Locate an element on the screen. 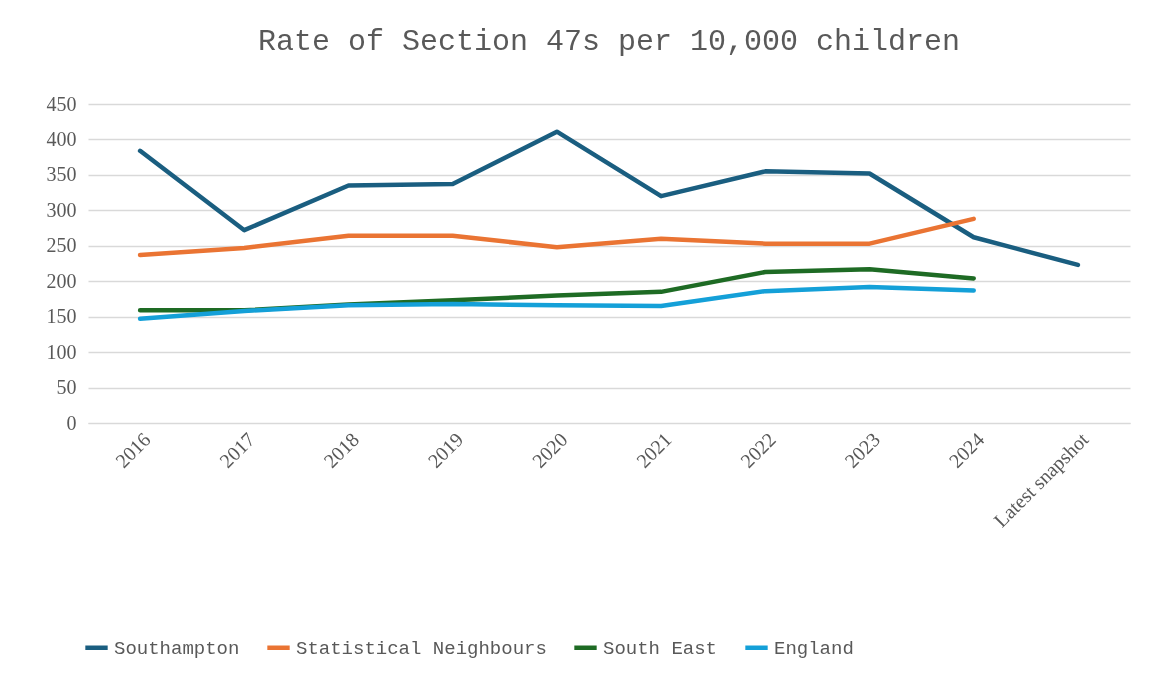  y-tick-label: 150 is located at coordinates (61, 316).